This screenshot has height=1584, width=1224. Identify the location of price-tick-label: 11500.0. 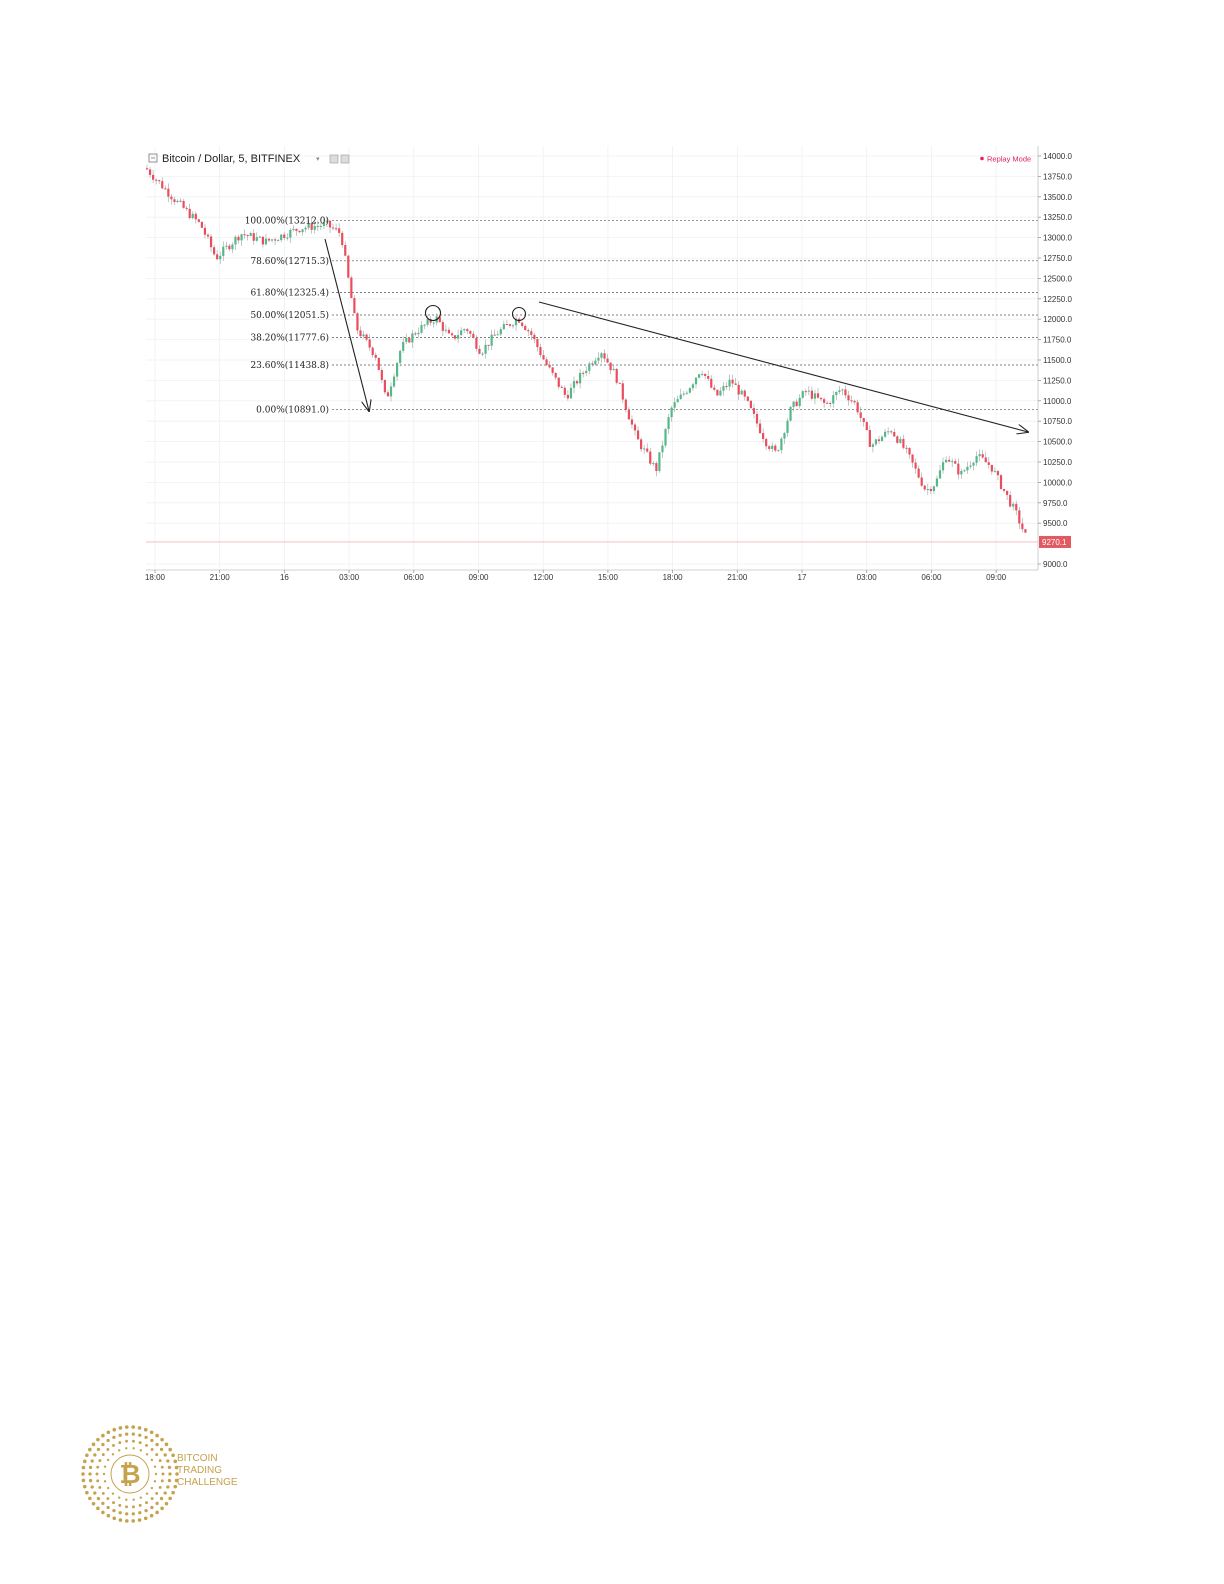
(1057, 360).